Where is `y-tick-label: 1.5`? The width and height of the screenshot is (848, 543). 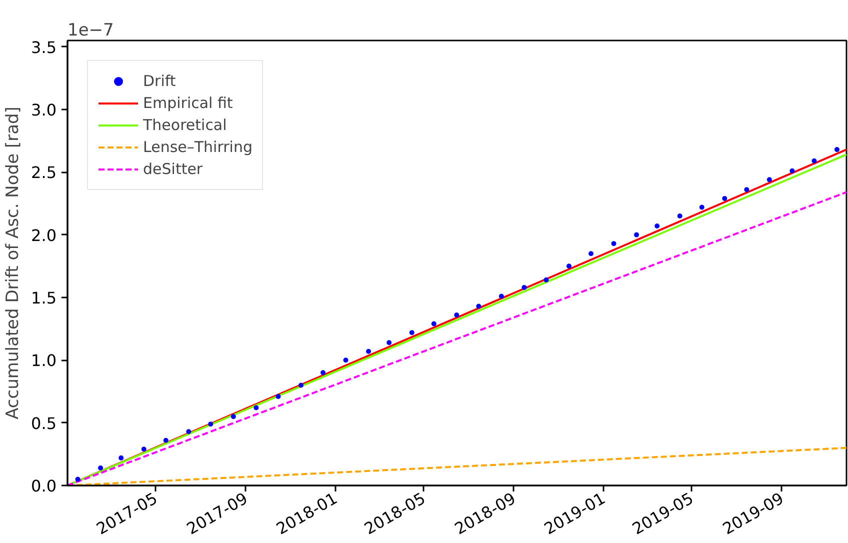 y-tick-label: 1.5 is located at coordinates (44, 298).